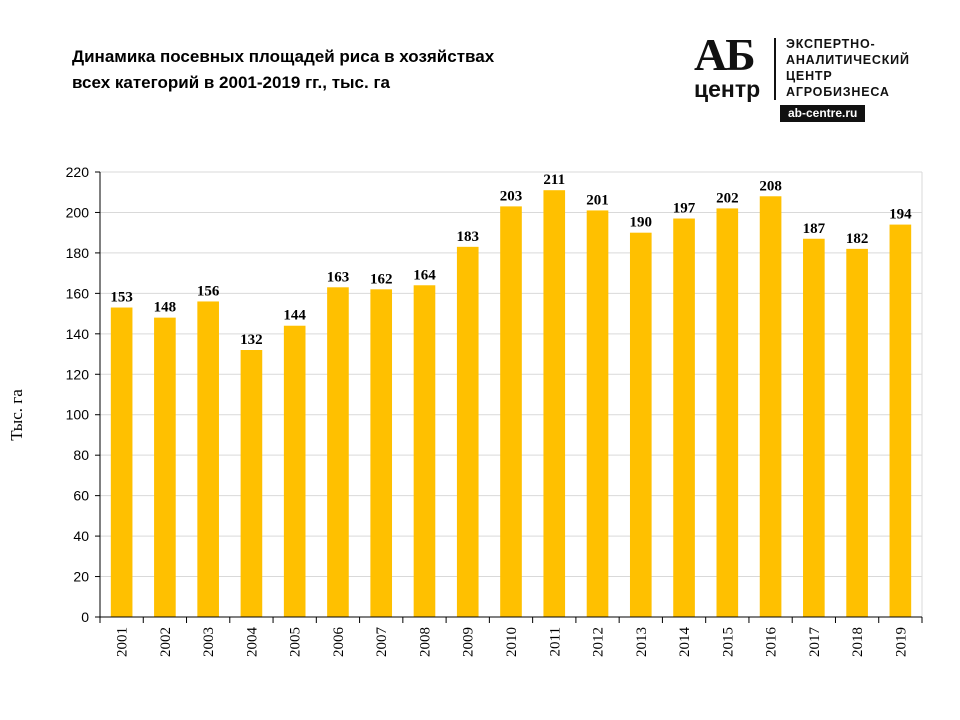 This screenshot has width=960, height=720. Describe the element at coordinates (424, 275) in the screenshot. I see `data-label-2008: 164` at that location.